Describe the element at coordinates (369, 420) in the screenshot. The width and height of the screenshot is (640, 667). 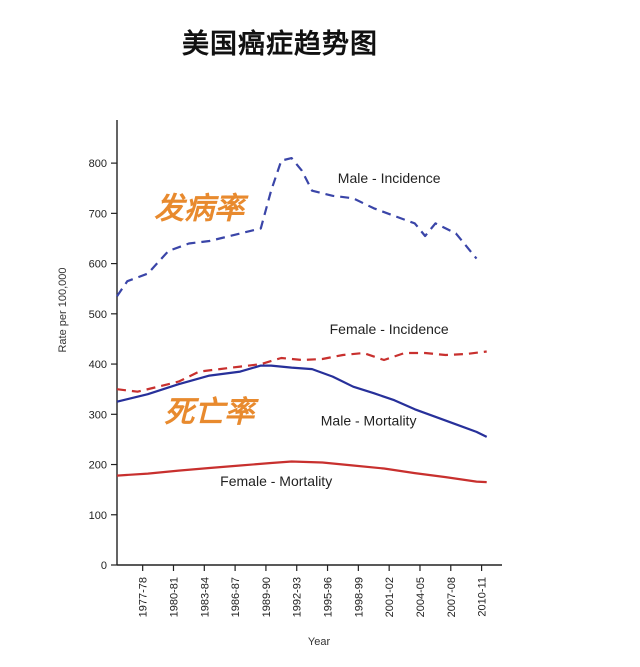
I see `series-label: Male - Mortality` at that location.